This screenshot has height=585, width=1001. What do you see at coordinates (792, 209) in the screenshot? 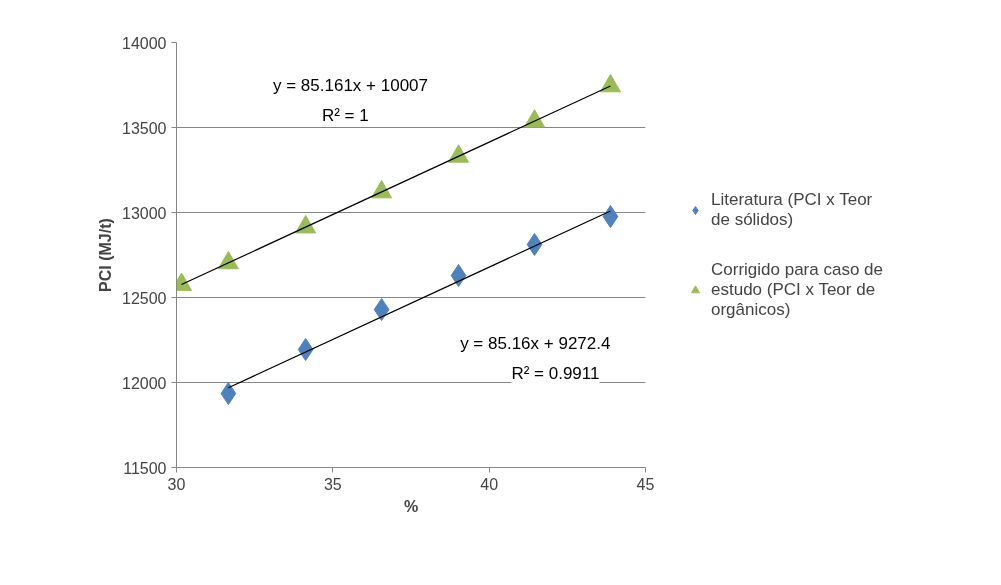
I see `legend-label: Literatura (PCI x Teor de sólidos)` at bounding box center [792, 209].